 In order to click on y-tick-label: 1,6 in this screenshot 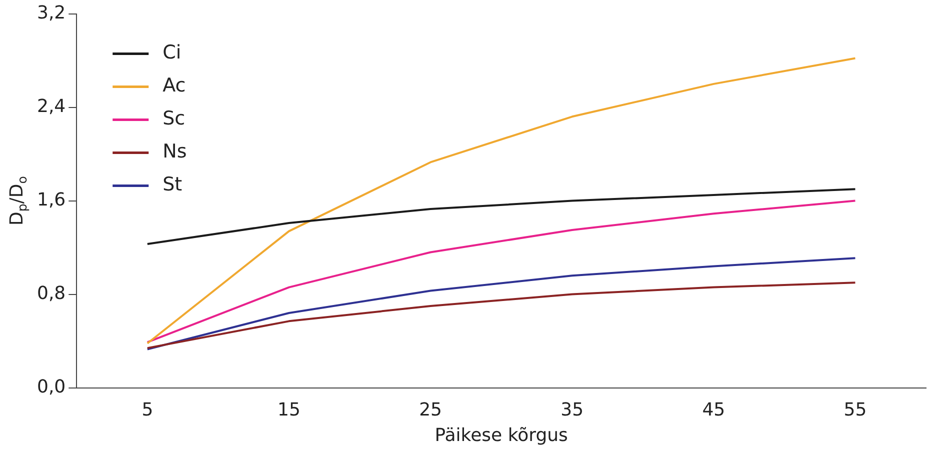, I will do `click(51, 199)`.